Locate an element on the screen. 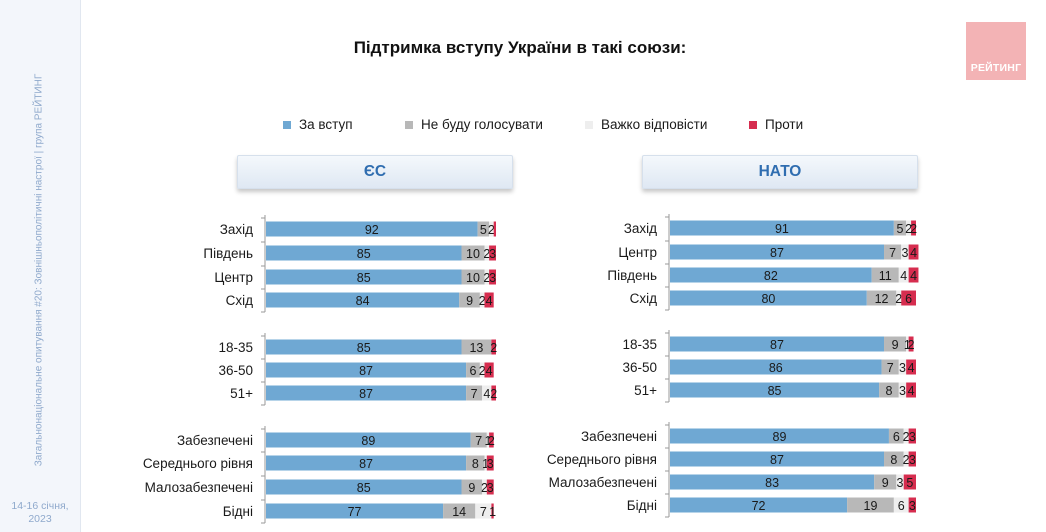 The width and height of the screenshot is (1046, 532). data-label-not-vote-nato: 8 is located at coordinates (888, 391).